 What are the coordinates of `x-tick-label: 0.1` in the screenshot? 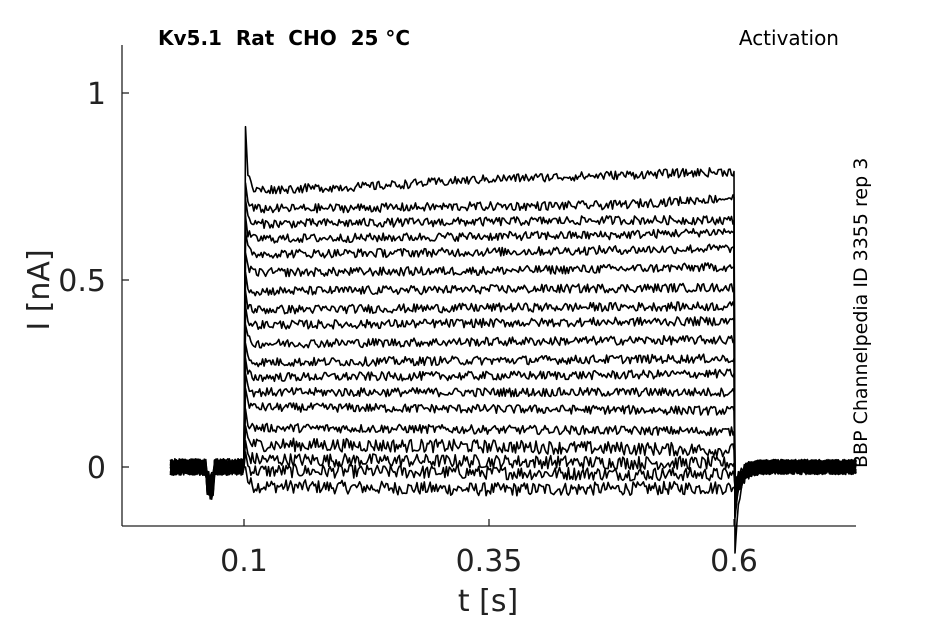 It's located at (244, 561).